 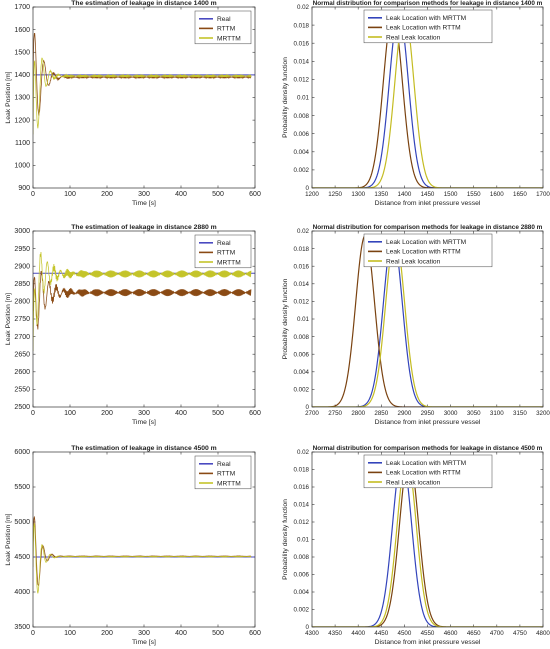 What do you see at coordinates (302, 557) in the screenshot?
I see `y-tick-label: 0.008` at bounding box center [302, 557].